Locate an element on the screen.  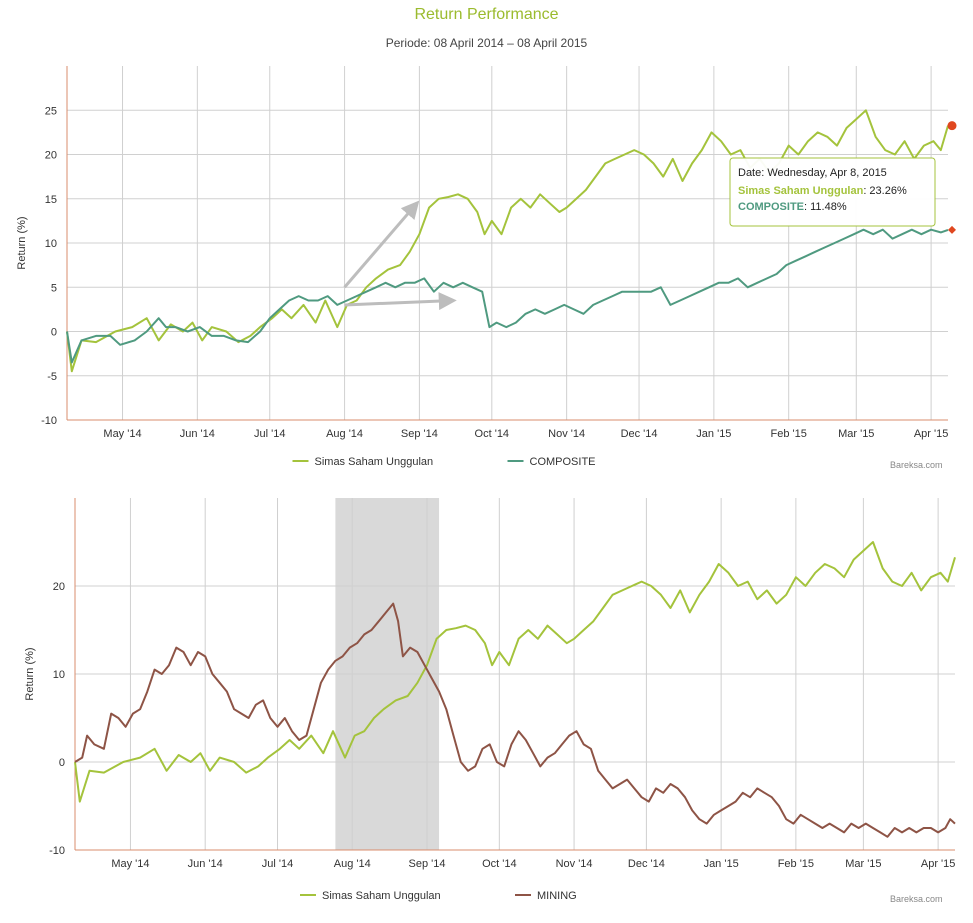
legend-label-mining: MINING is located at coordinates (557, 896).